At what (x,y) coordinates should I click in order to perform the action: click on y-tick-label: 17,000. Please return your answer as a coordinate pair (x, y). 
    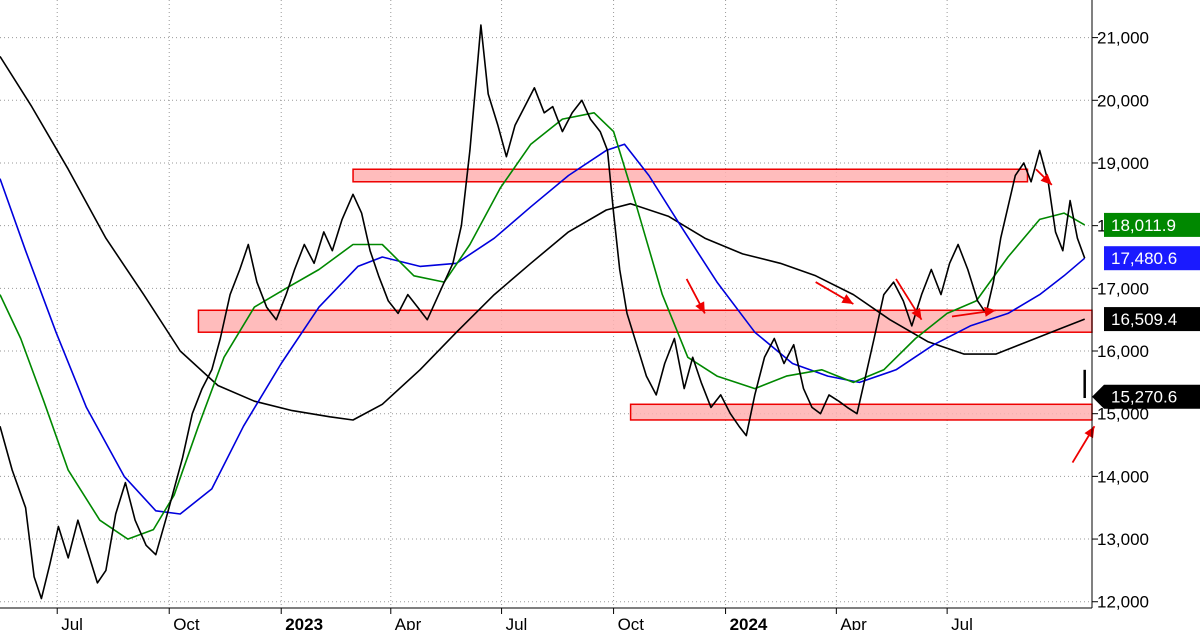
    Looking at the image, I should click on (1123, 288).